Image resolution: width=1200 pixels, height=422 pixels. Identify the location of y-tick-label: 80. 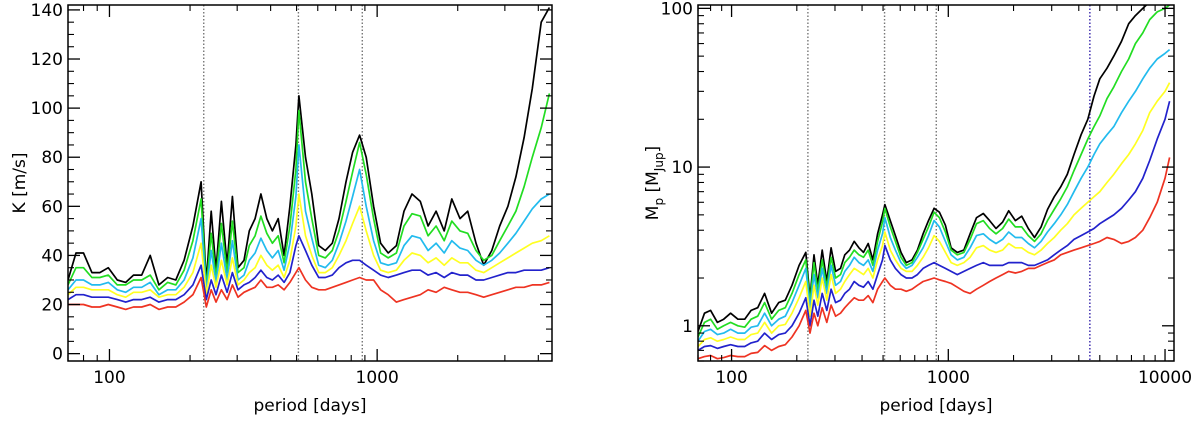
(52, 158).